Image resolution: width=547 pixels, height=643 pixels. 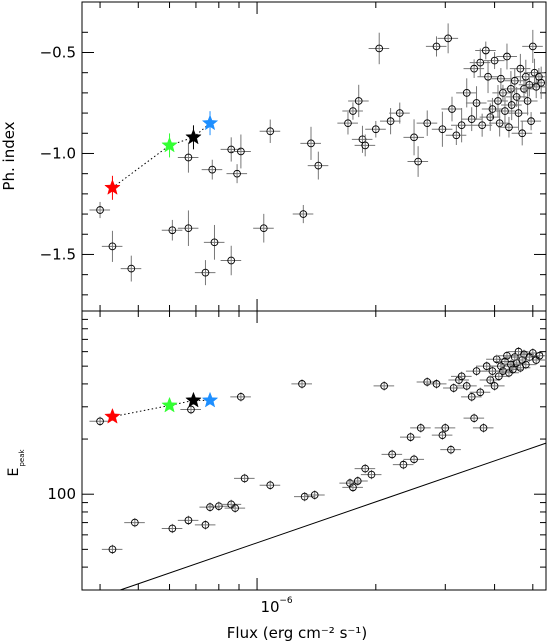 I want to click on x-tick-label-exp: −6, so click(x=286, y=601).